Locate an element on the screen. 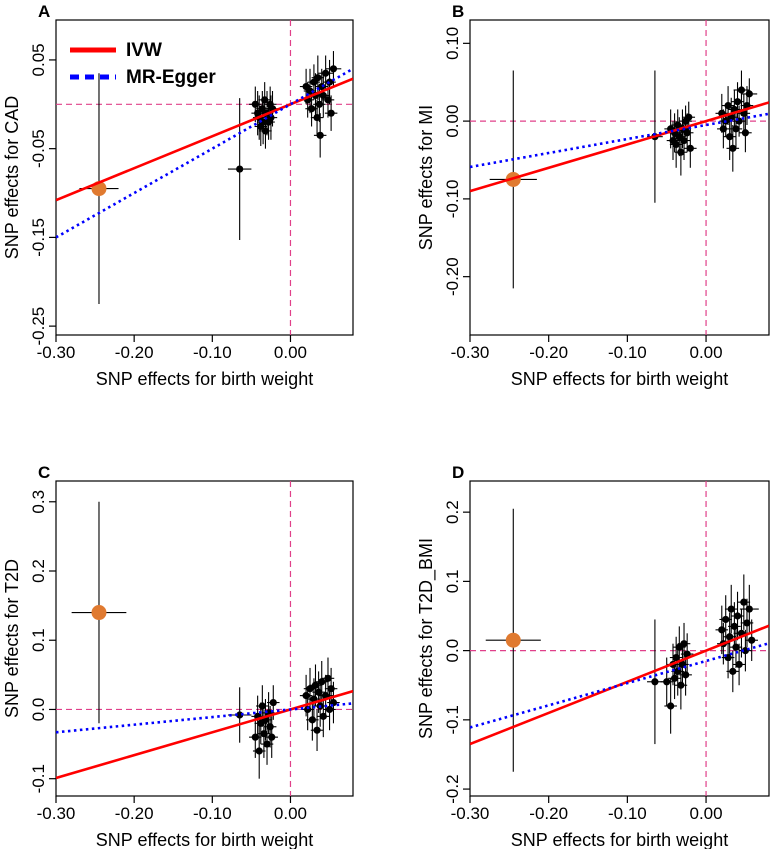 The height and width of the screenshot is (849, 772). y-axis-label: SNP effects for T2D_BMI is located at coordinates (426, 638).